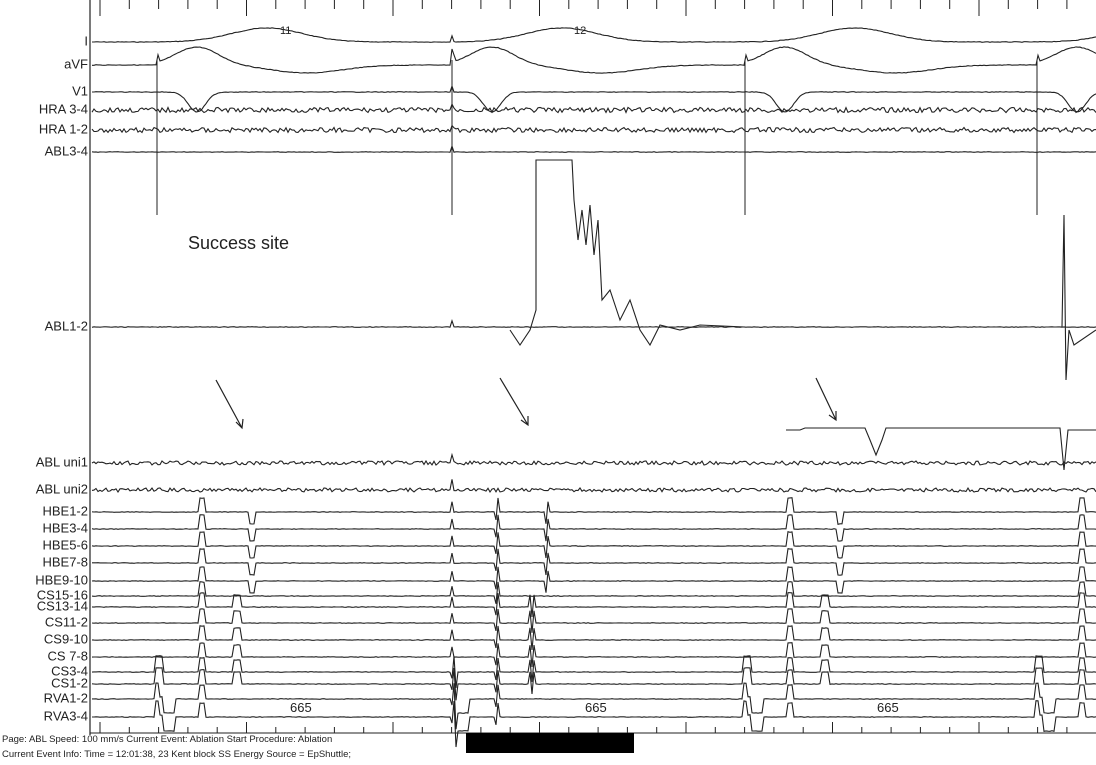 This screenshot has height=765, width=1096. Describe the element at coordinates (1078, 297) in the screenshot. I see `abl-spike` at that location.